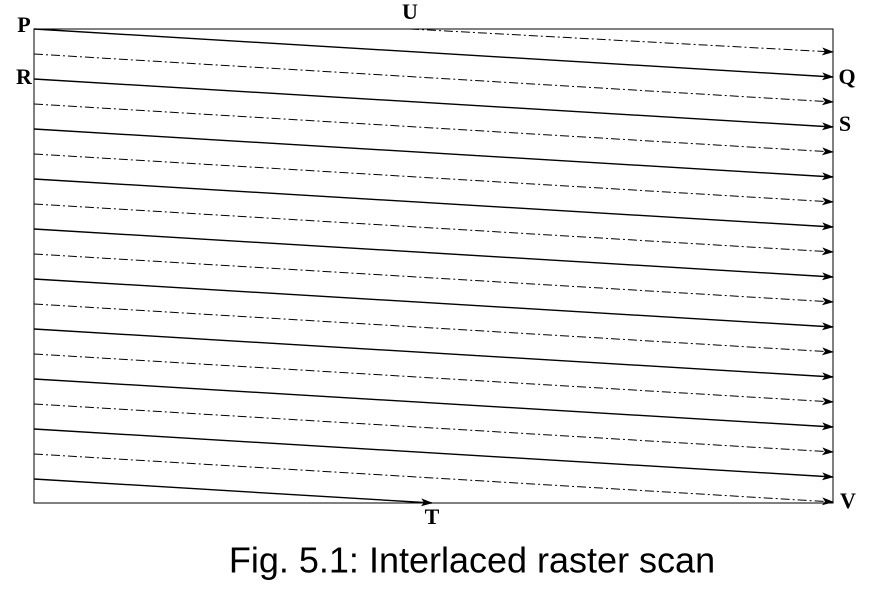 This screenshot has width=889, height=594. What do you see at coordinates (472, 560) in the screenshot?
I see `caption: Fig. 5.1: Interlaced raster scan` at bounding box center [472, 560].